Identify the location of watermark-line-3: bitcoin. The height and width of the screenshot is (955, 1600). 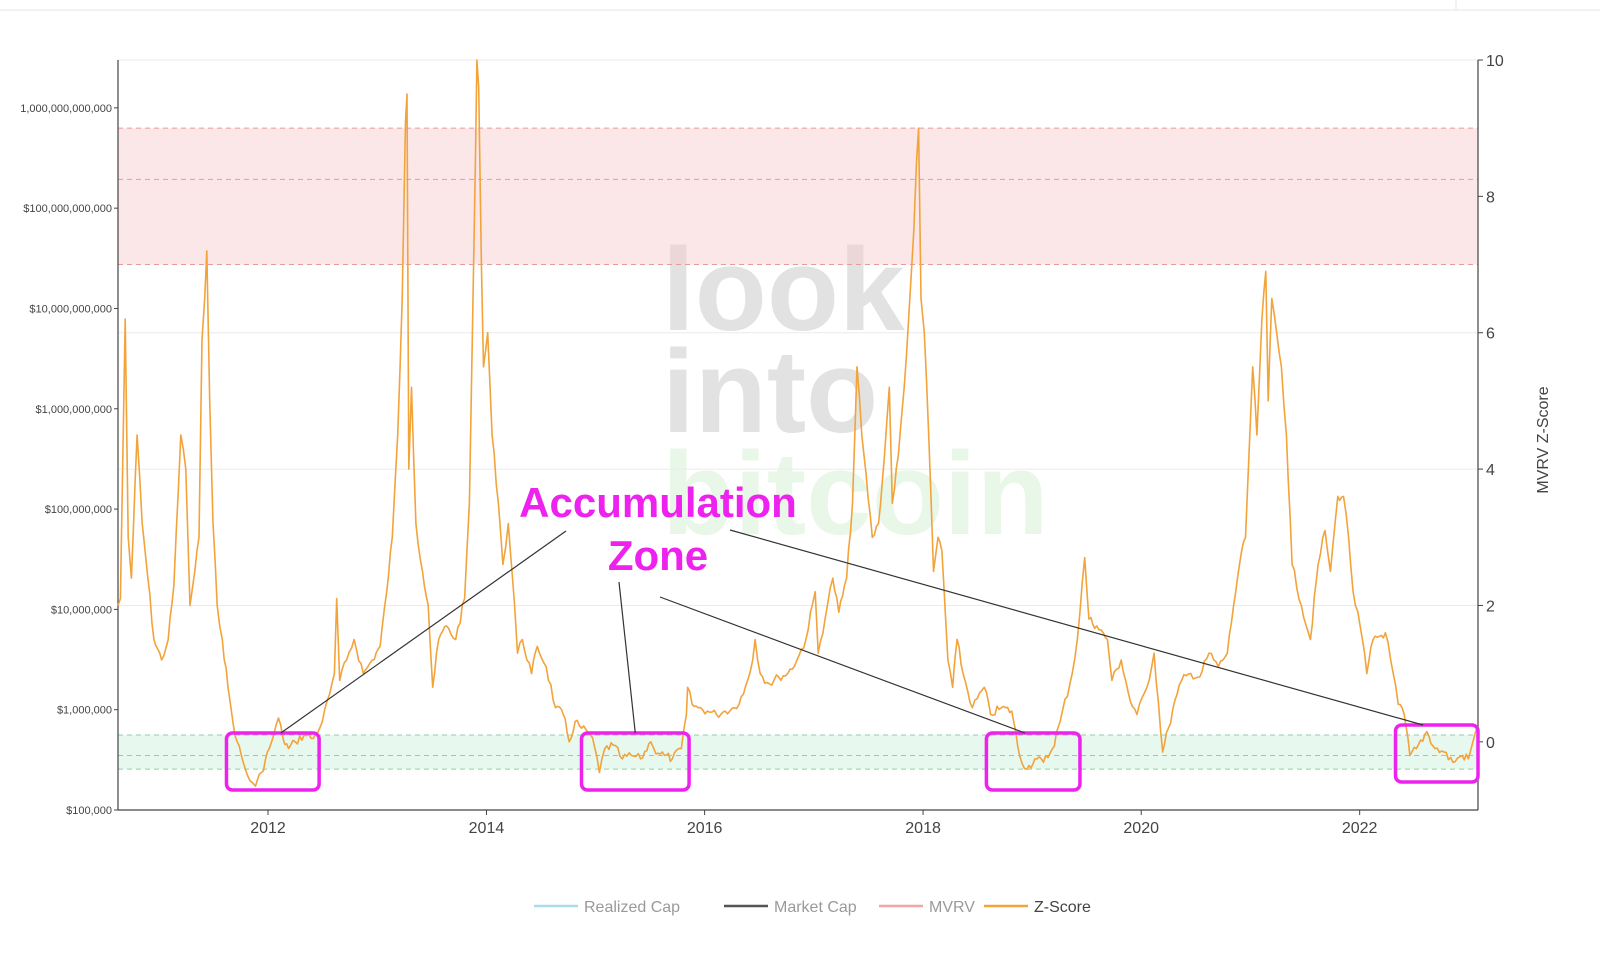
(855, 494).